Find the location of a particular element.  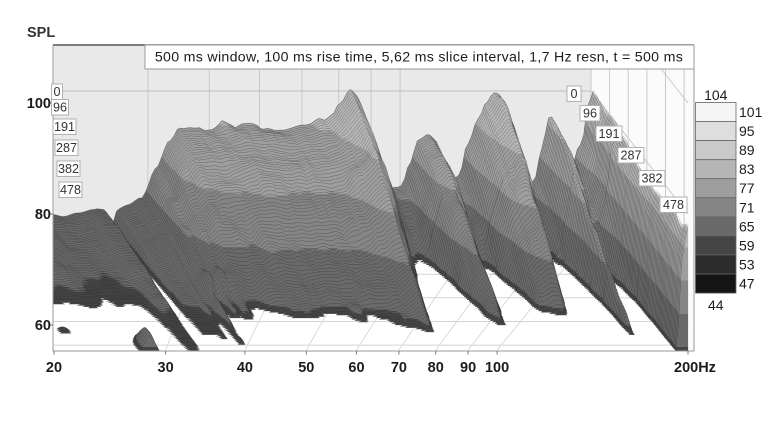

svg-text: SPL is located at coordinates (41, 33).